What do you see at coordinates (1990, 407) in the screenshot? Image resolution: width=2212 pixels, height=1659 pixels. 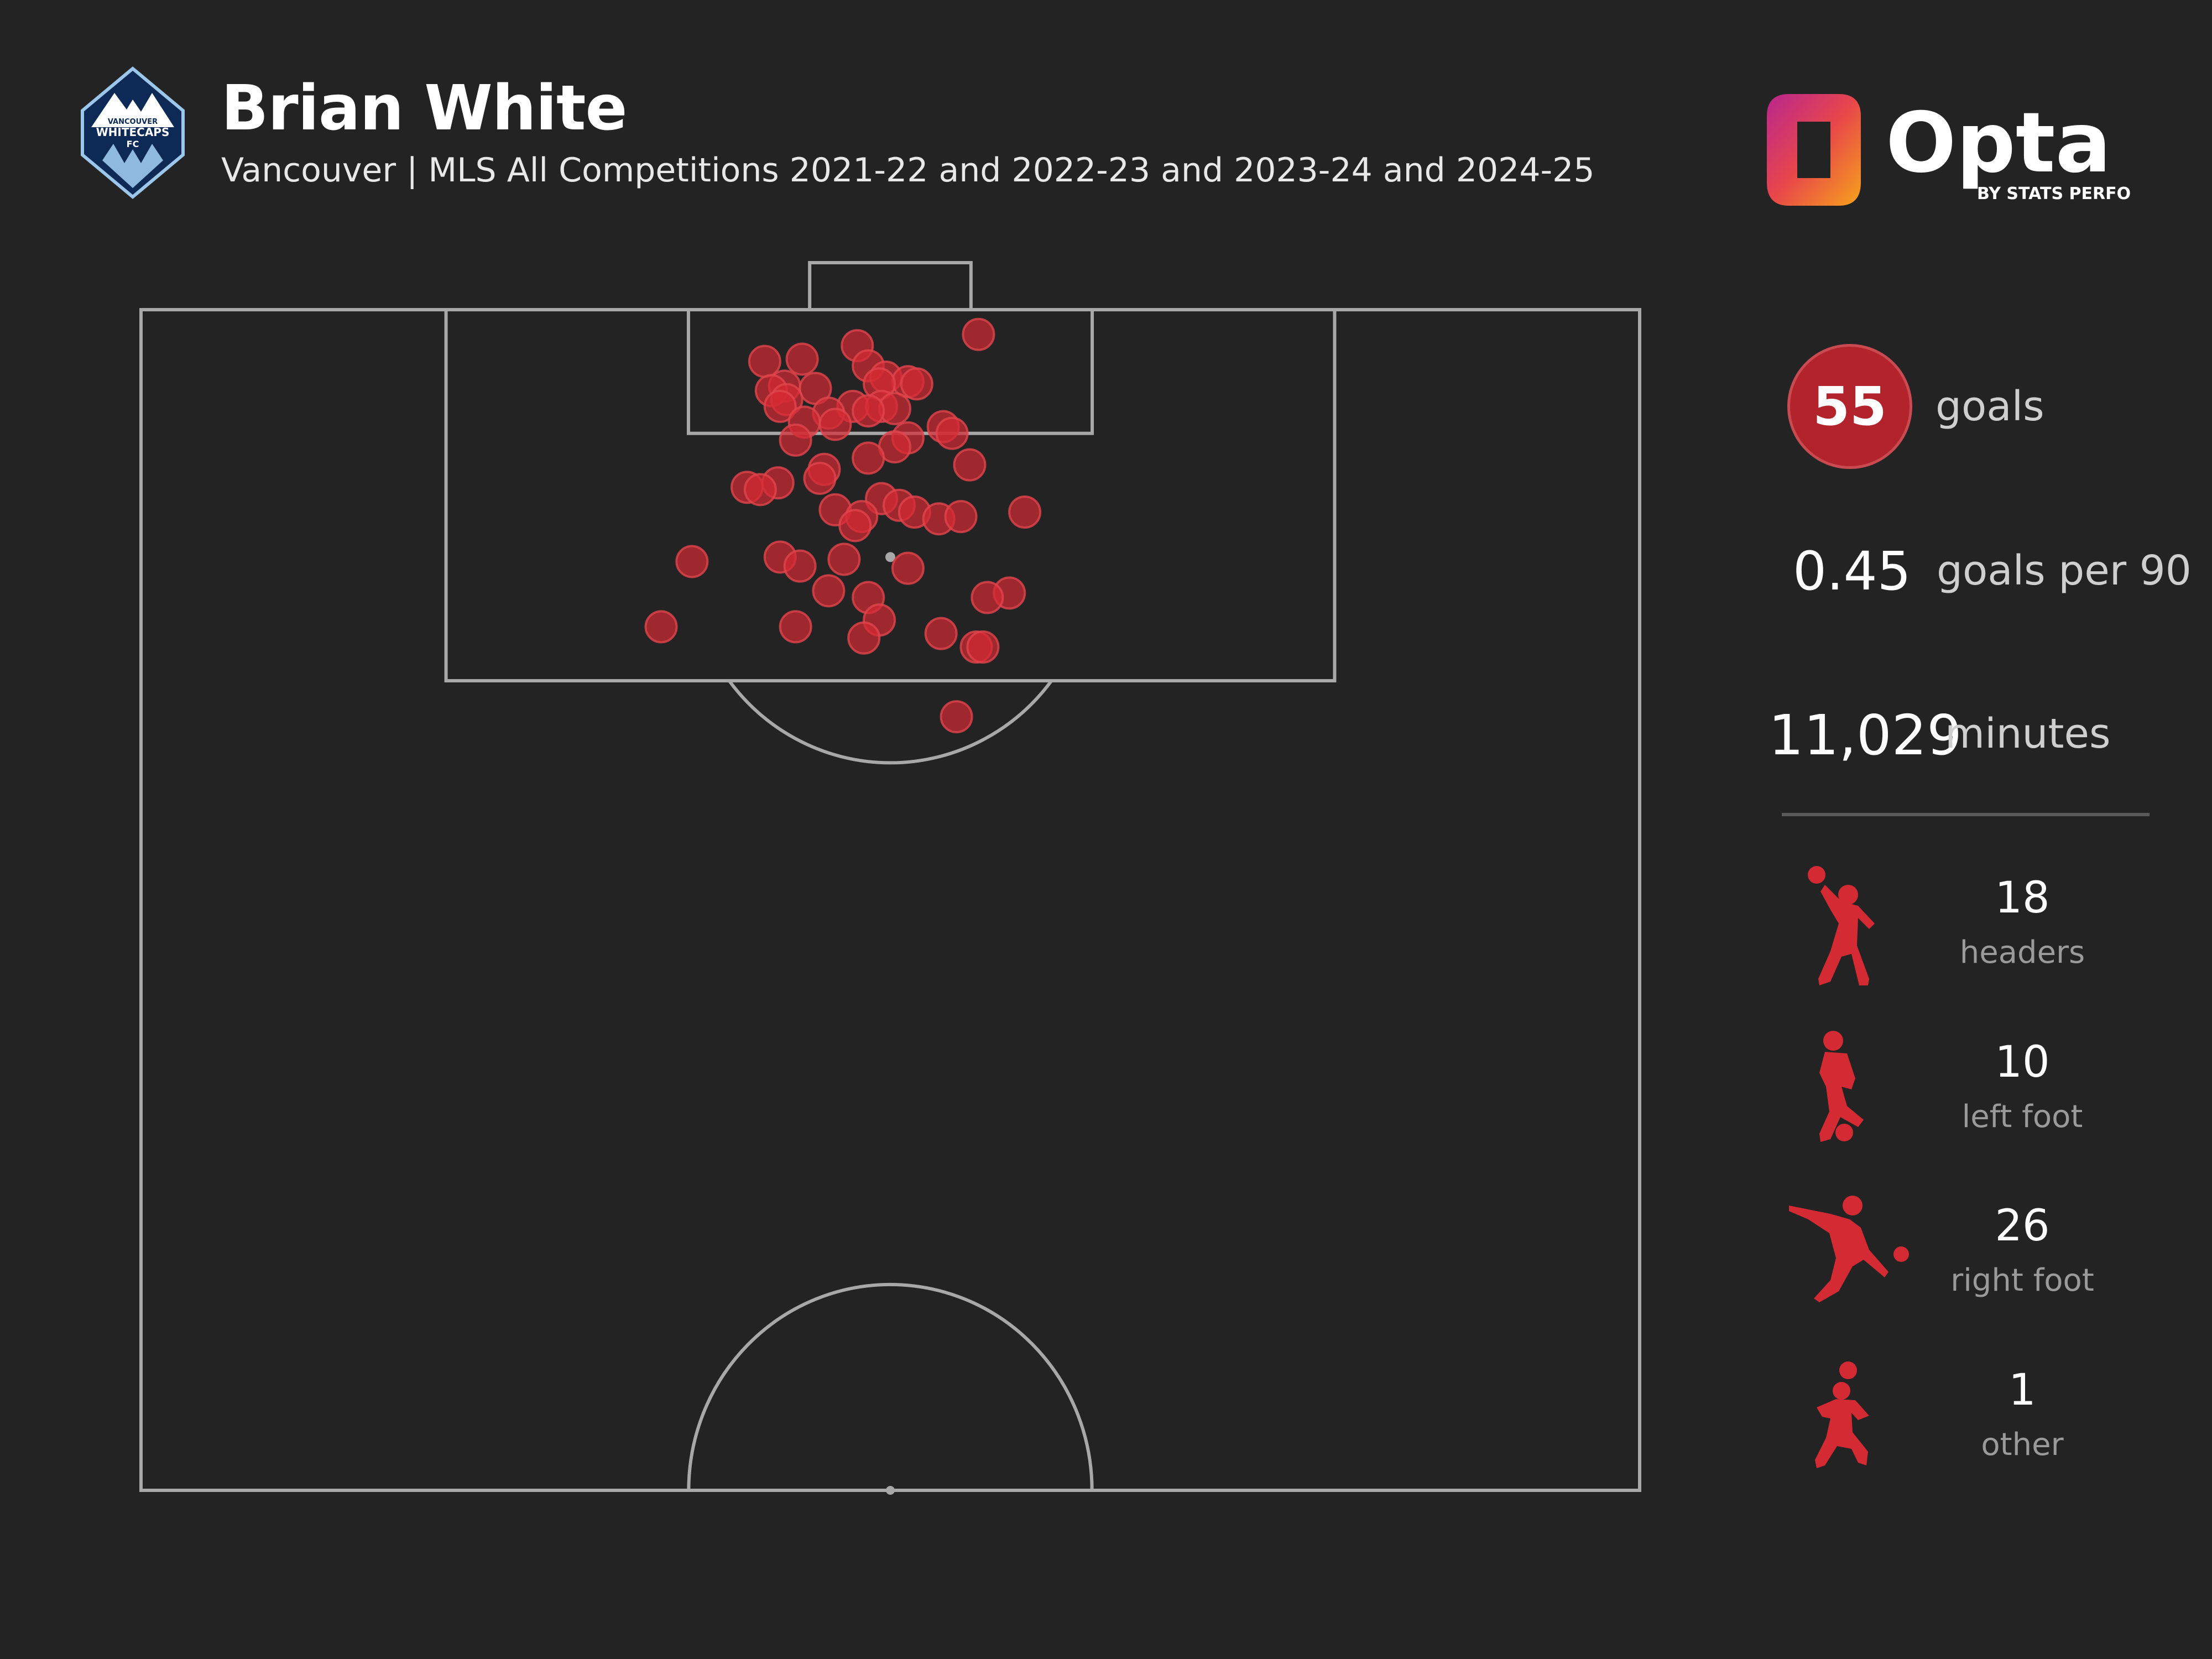 I see `goals-label: goals` at bounding box center [1990, 407].